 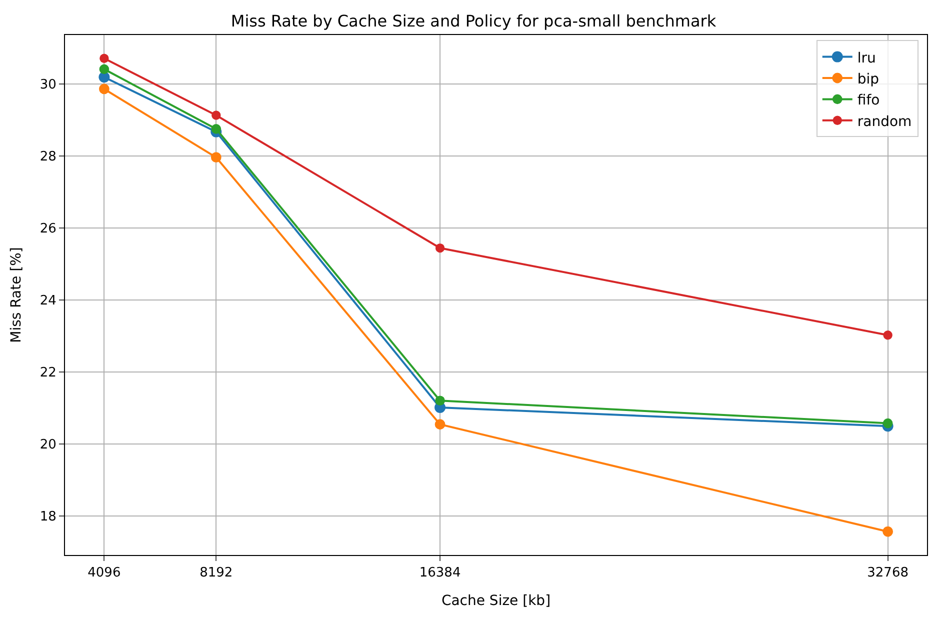 What do you see at coordinates (496, 600) in the screenshot?
I see `x-axis-title: Cache Size [kb]` at bounding box center [496, 600].